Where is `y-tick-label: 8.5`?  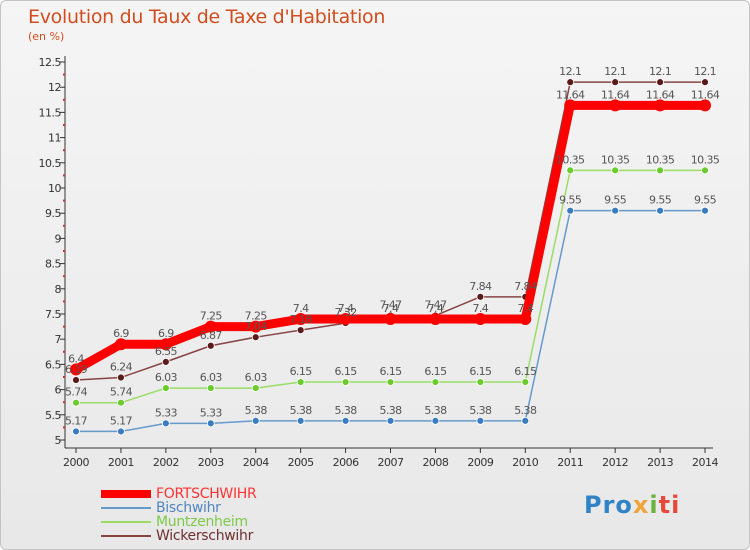
y-tick-label: 8.5 is located at coordinates (53, 264).